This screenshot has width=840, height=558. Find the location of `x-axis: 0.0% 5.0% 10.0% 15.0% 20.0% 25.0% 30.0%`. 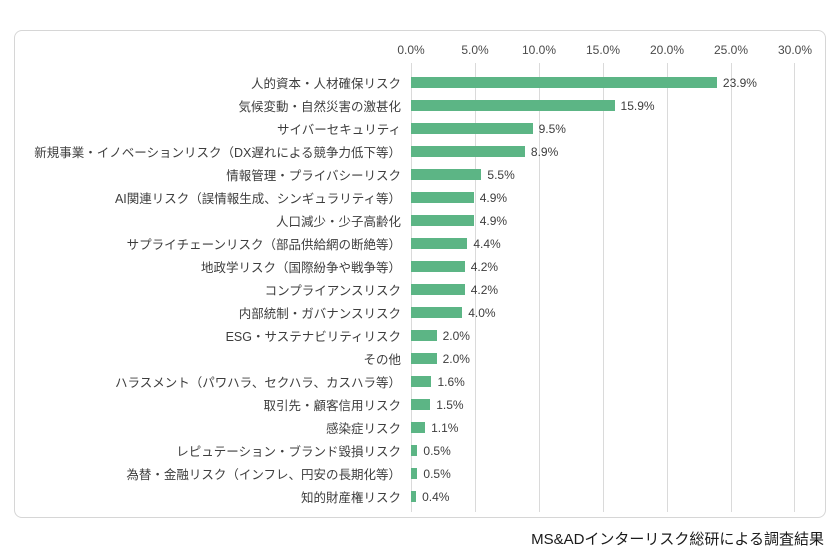

x-axis: 0.0% 5.0% 10.0% 15.0% 20.0% 25.0% 30.0% is located at coordinates (420, 54).